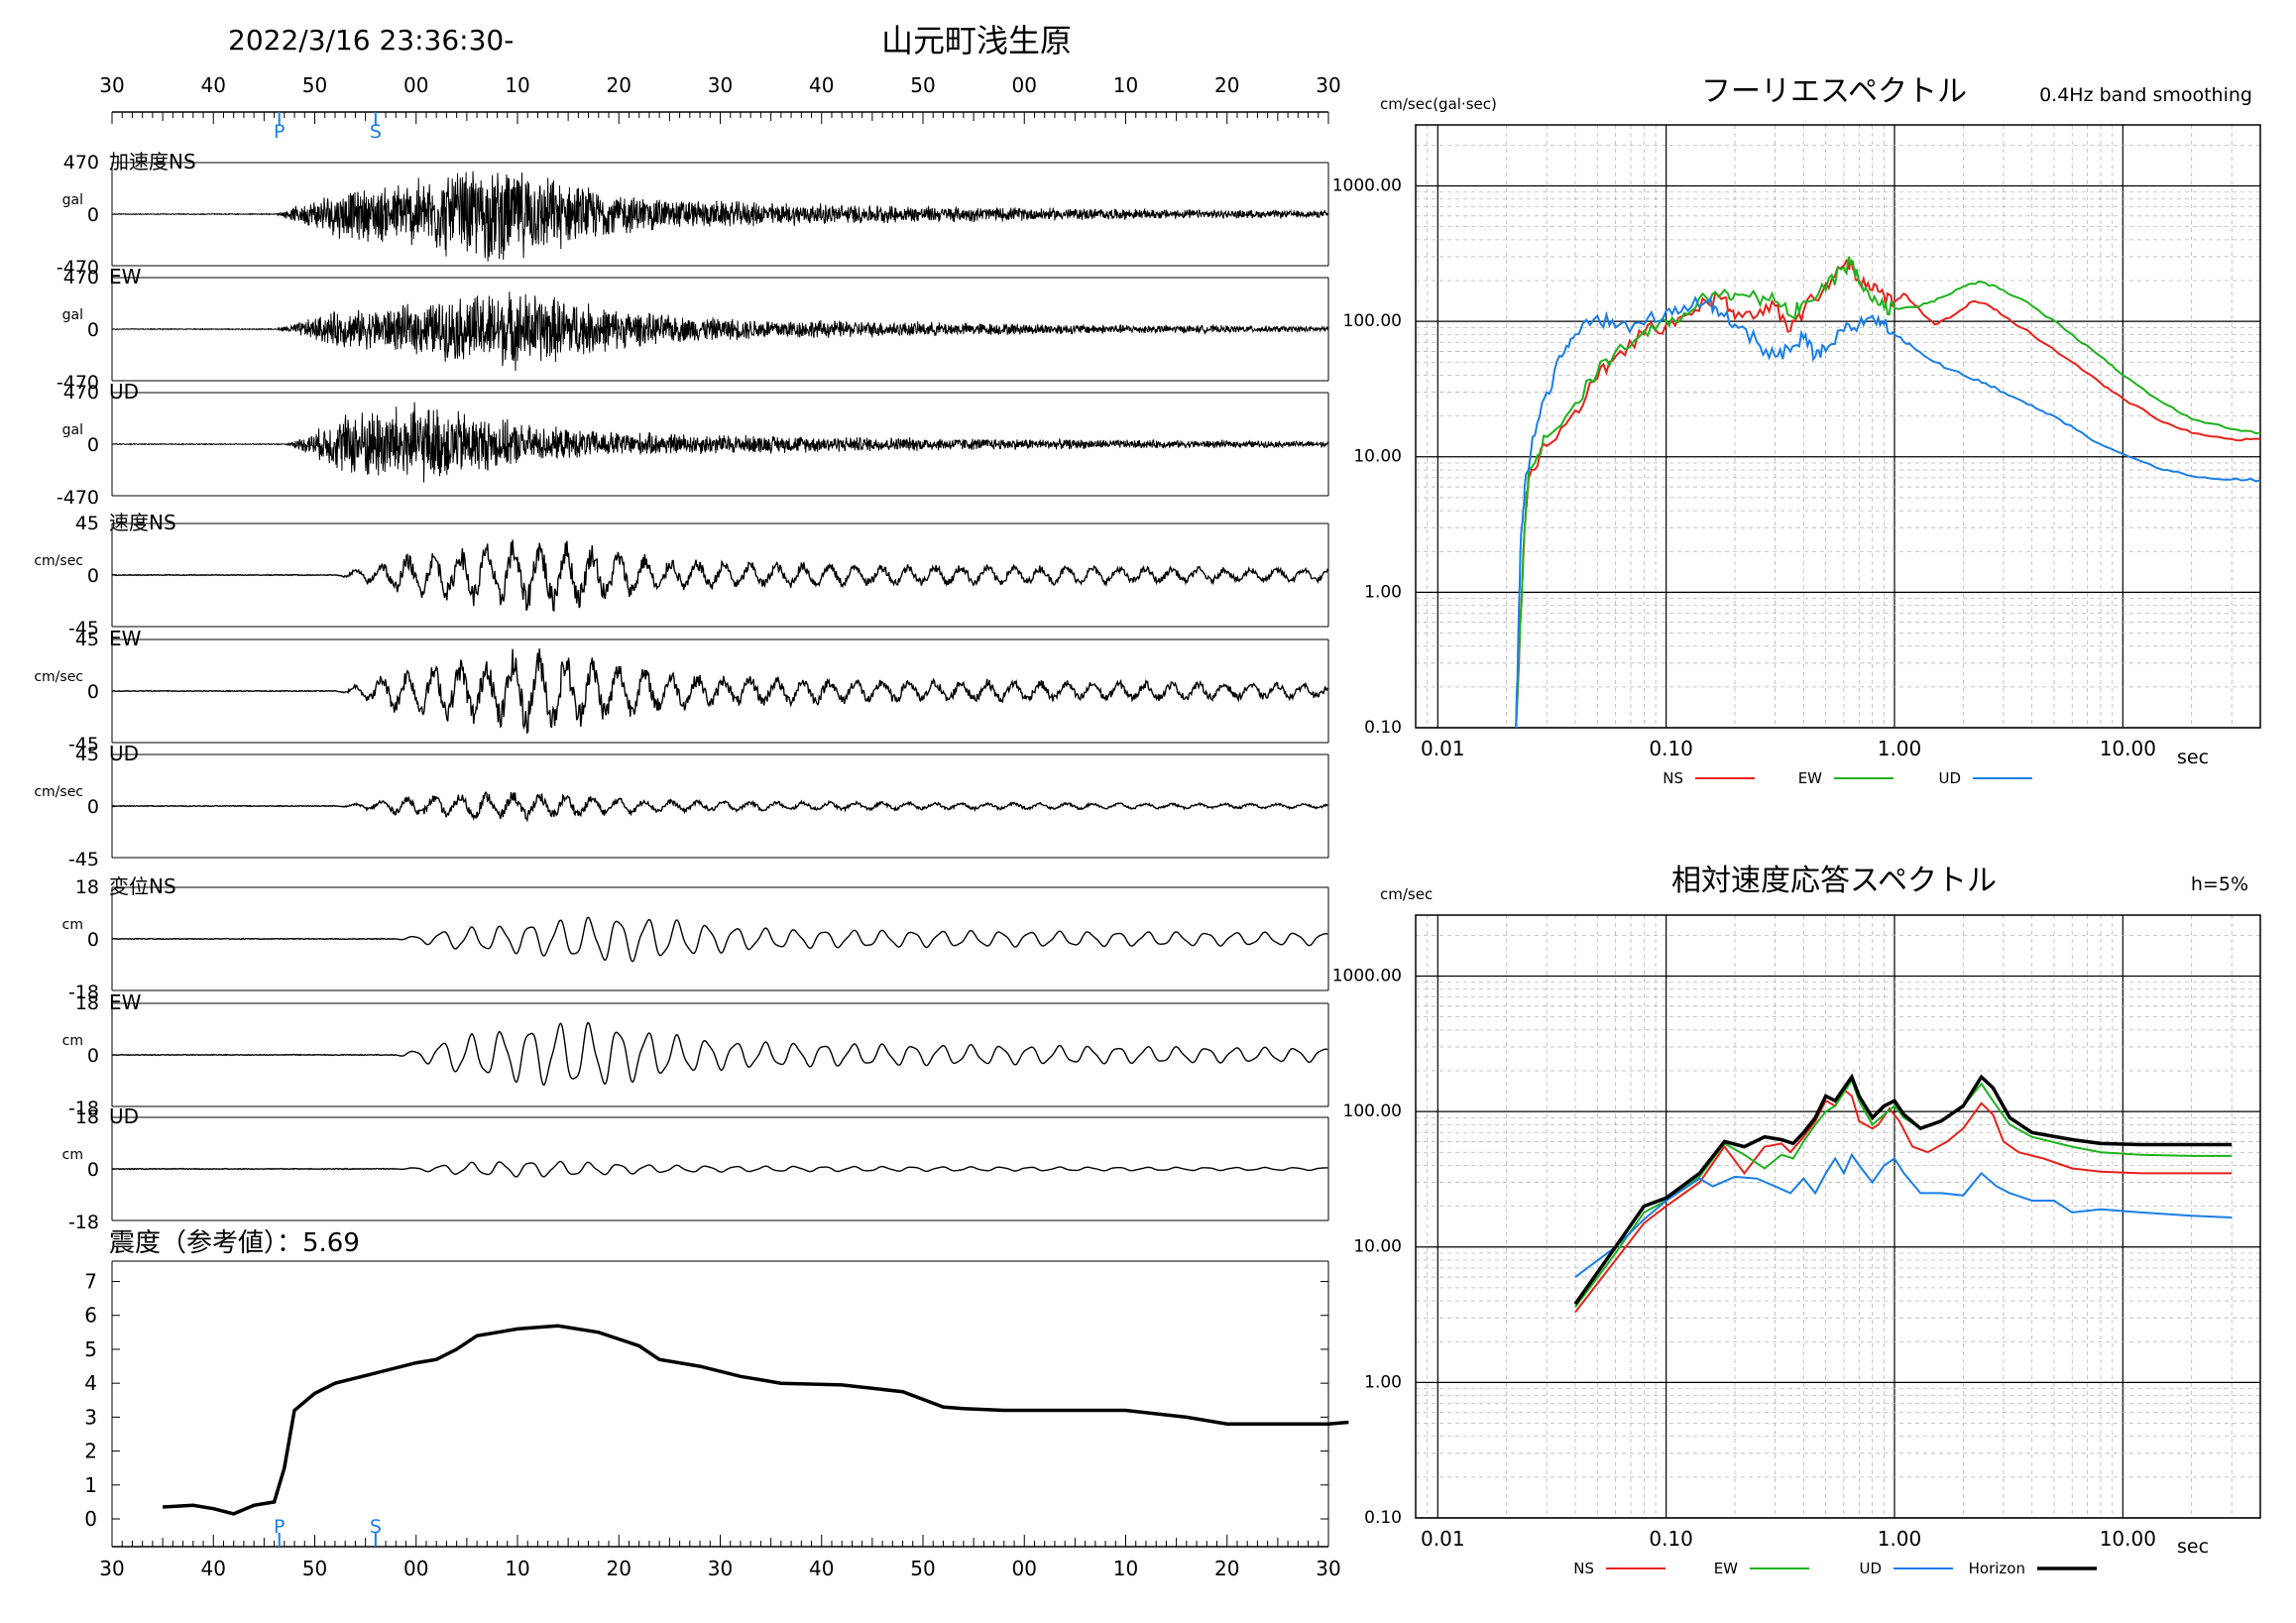 The image size is (2296, 1623). I want to click on legend-label: EW, so click(1726, 1568).